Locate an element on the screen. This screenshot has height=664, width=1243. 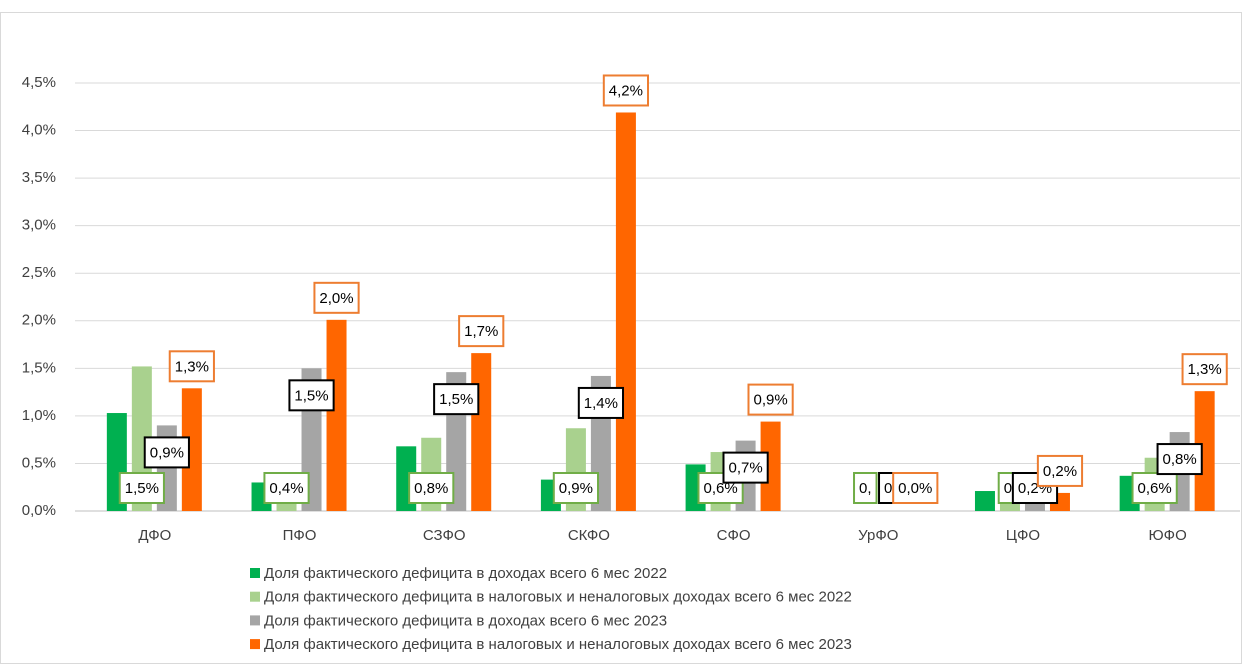
y-tick-label: 3,0% is located at coordinates (39, 225).